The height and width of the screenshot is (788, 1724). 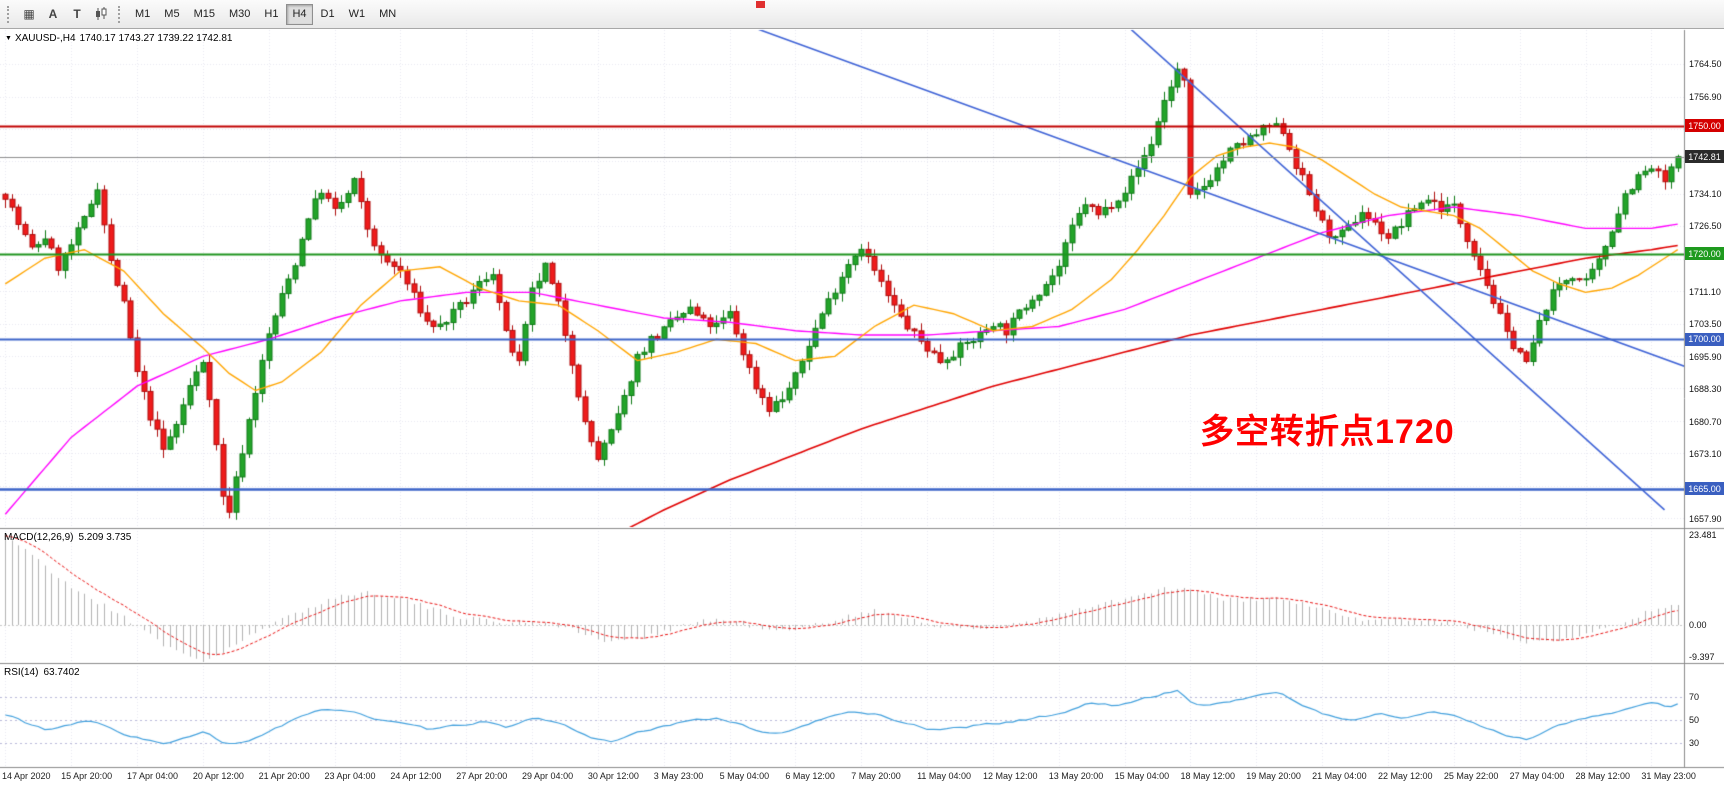 I want to click on rsi-name: RSI(14), so click(x=21, y=672).